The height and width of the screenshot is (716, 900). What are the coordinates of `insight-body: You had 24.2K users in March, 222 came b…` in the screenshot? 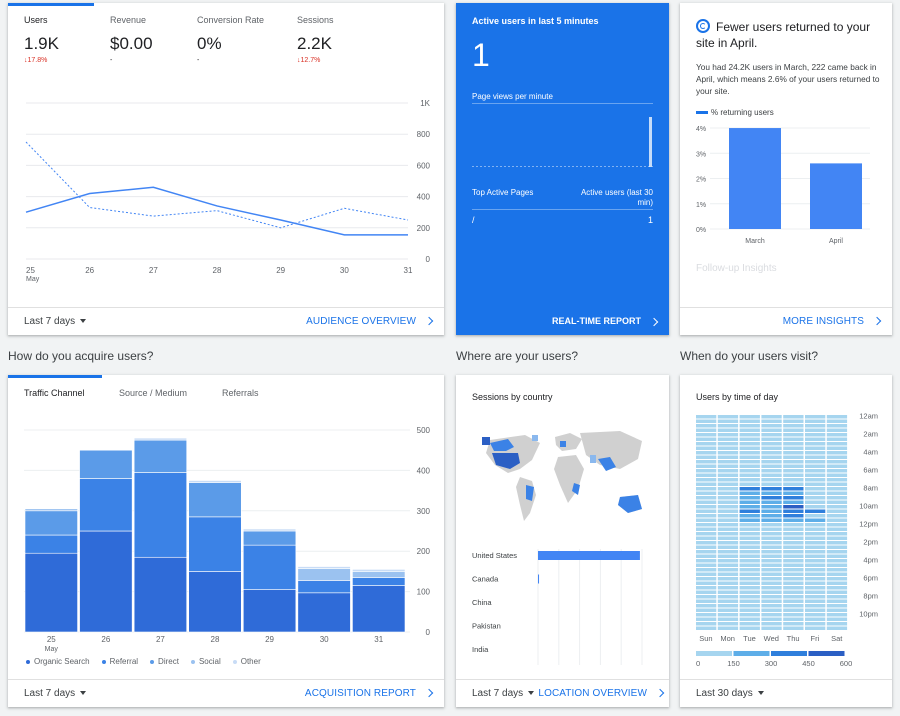 It's located at (788, 79).